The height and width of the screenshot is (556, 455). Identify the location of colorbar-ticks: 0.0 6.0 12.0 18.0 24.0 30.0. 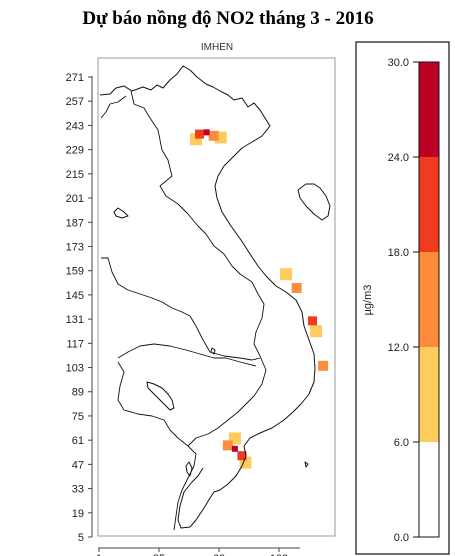
(403, 300).